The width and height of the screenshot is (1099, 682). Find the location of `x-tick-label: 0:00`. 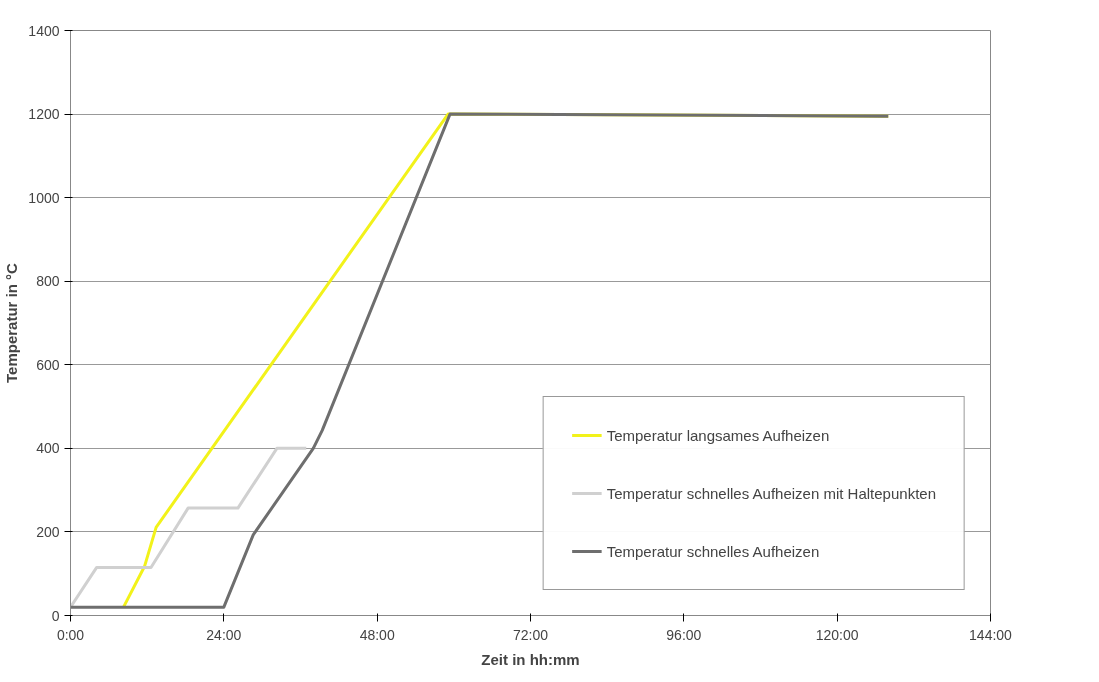

x-tick-label: 0:00 is located at coordinates (70, 634).